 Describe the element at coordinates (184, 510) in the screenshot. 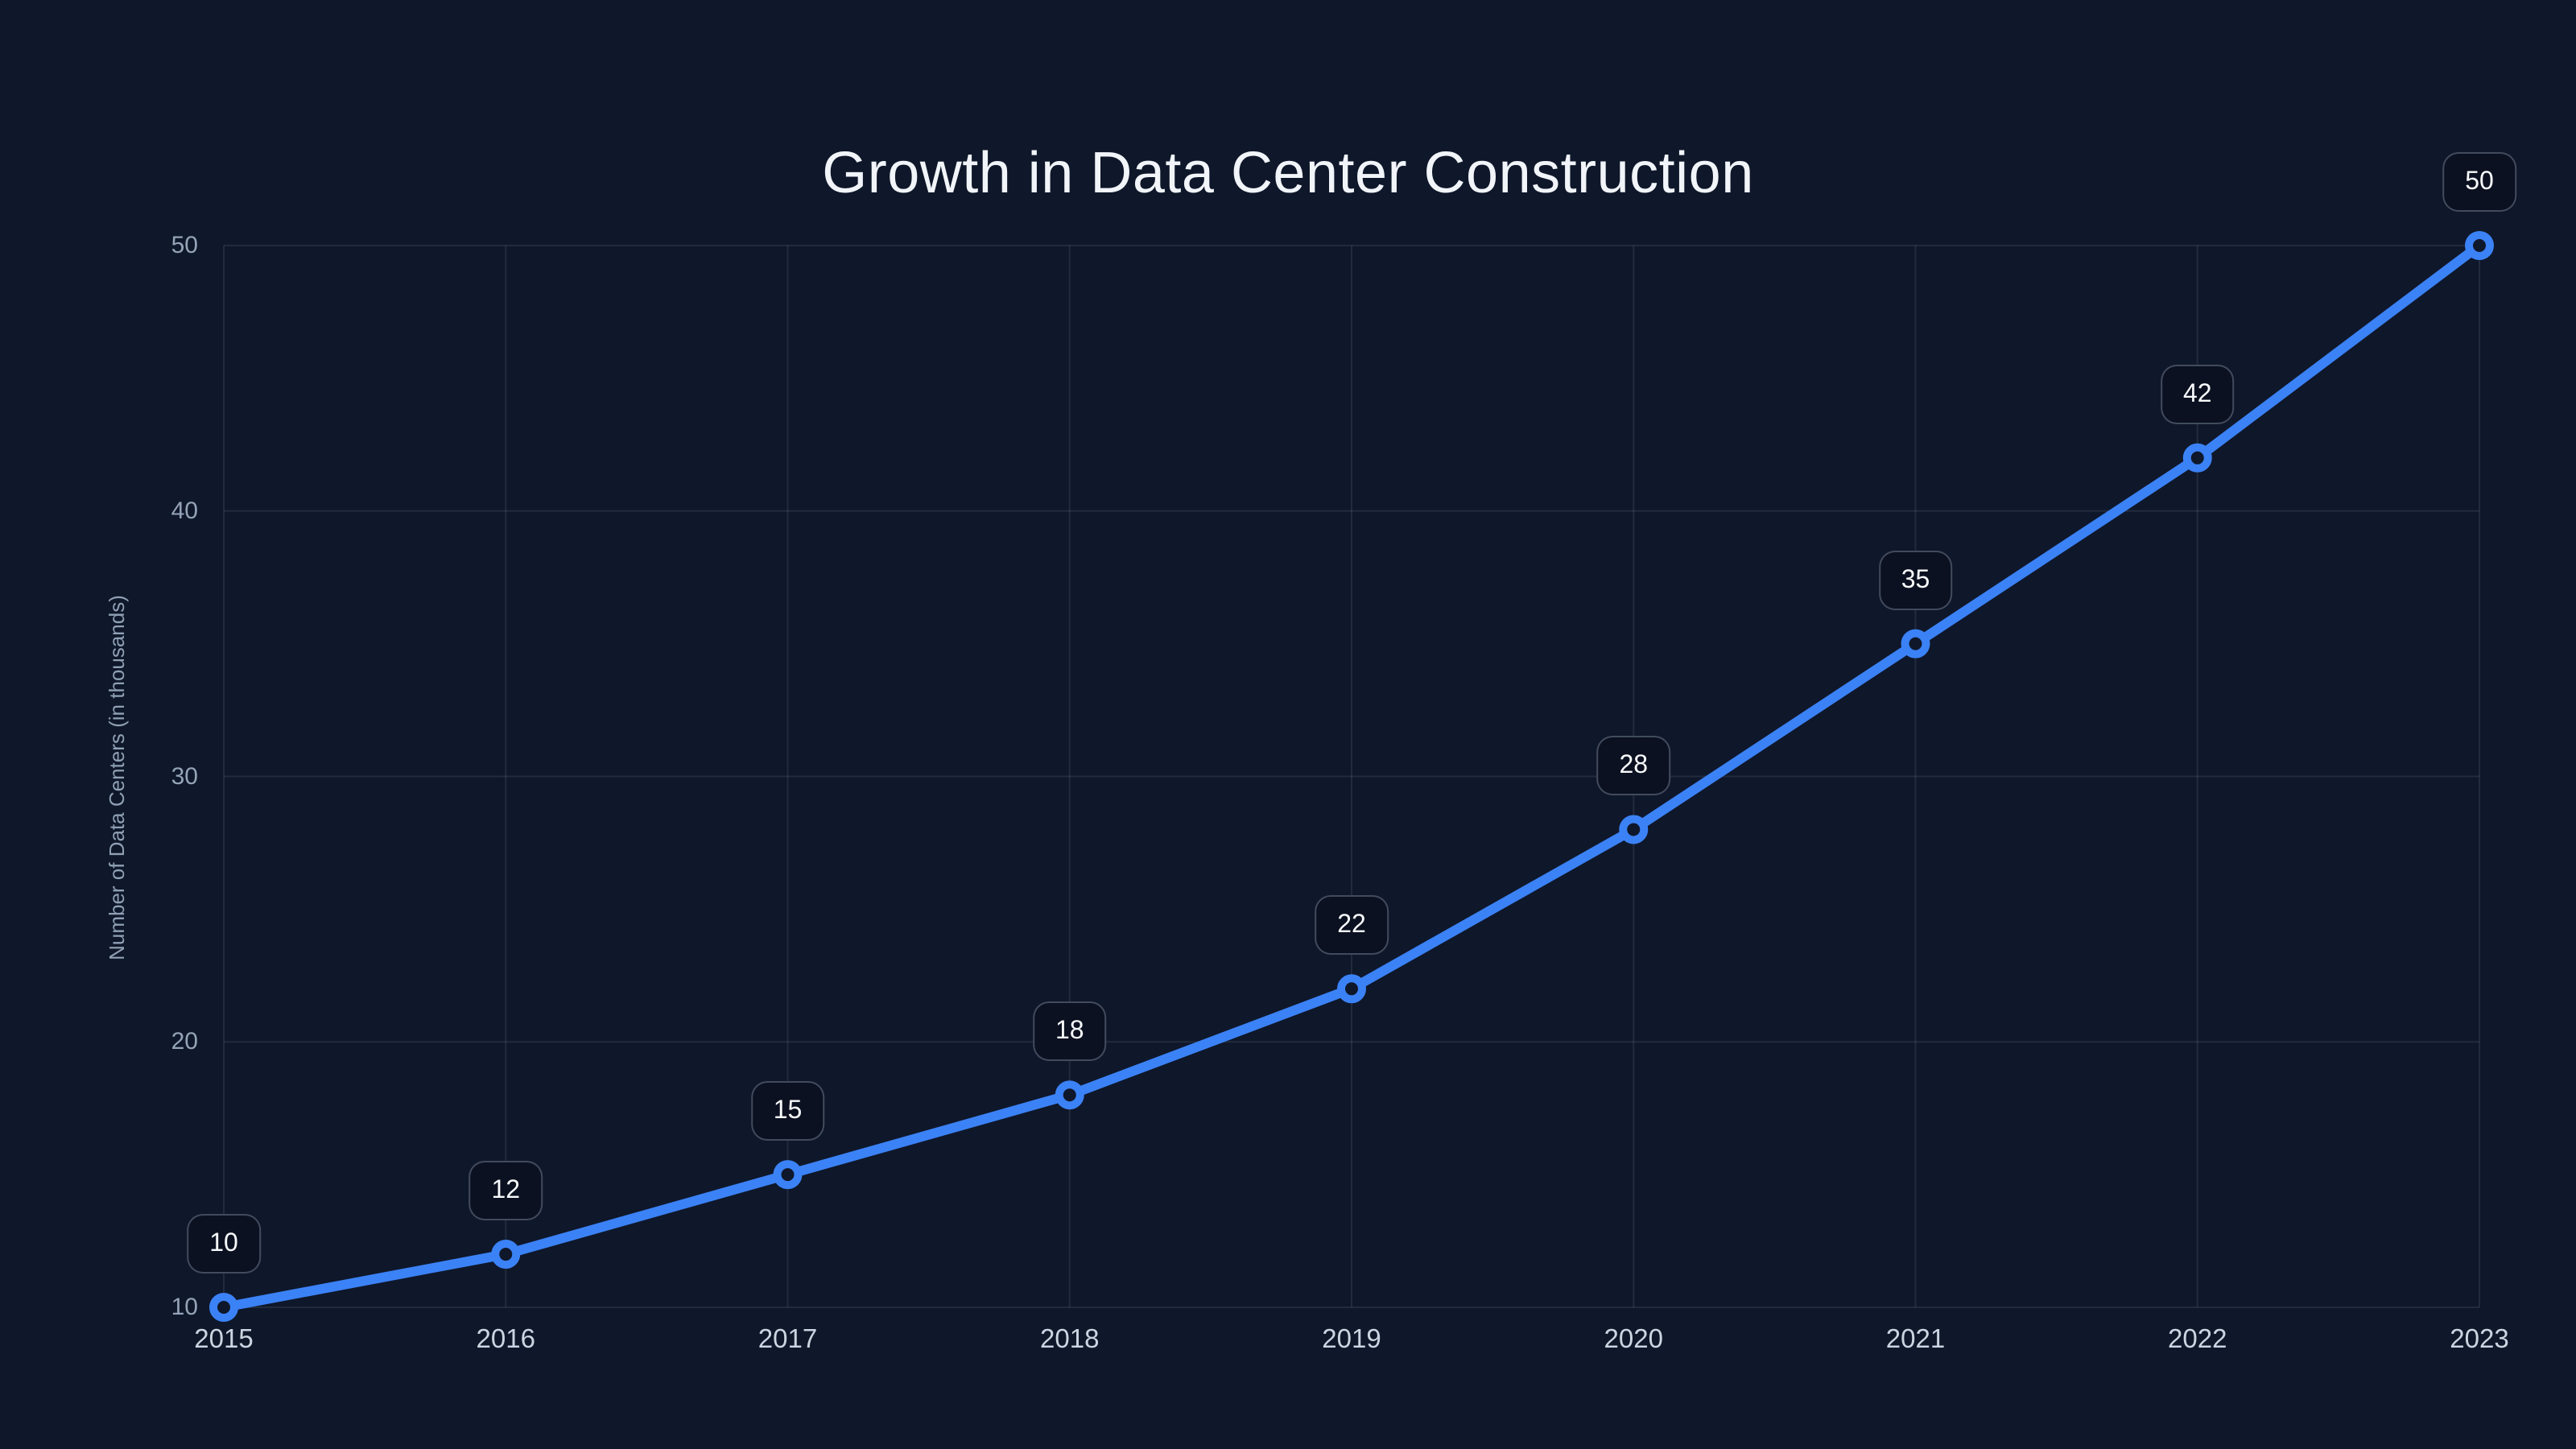

I see `y-tick-label: 40` at that location.